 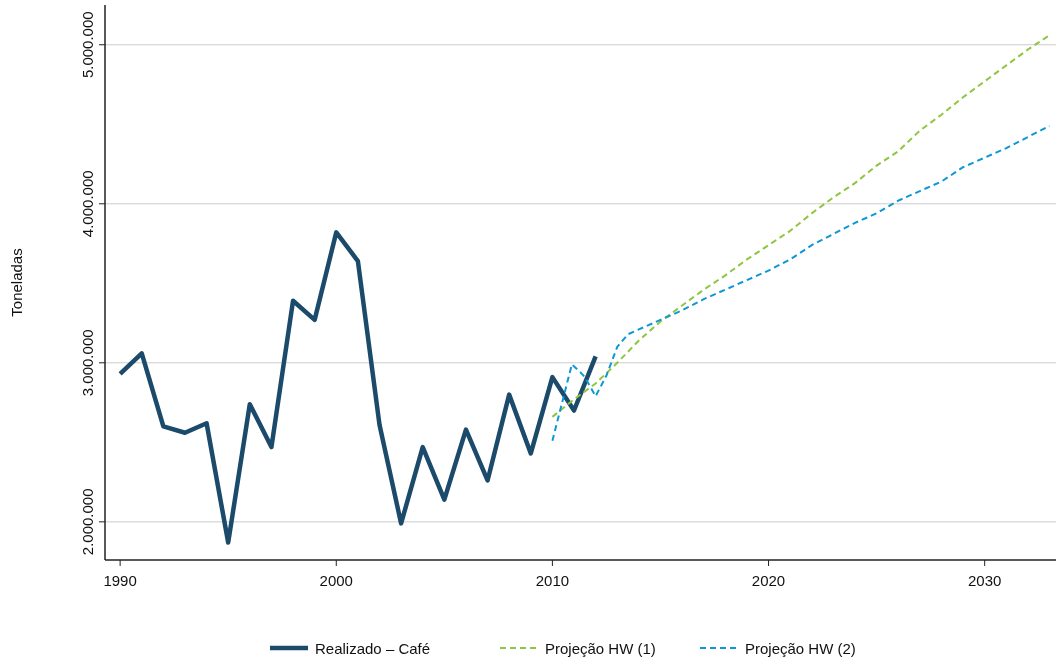 I want to click on x-tick-label: 2000, so click(x=336, y=580).